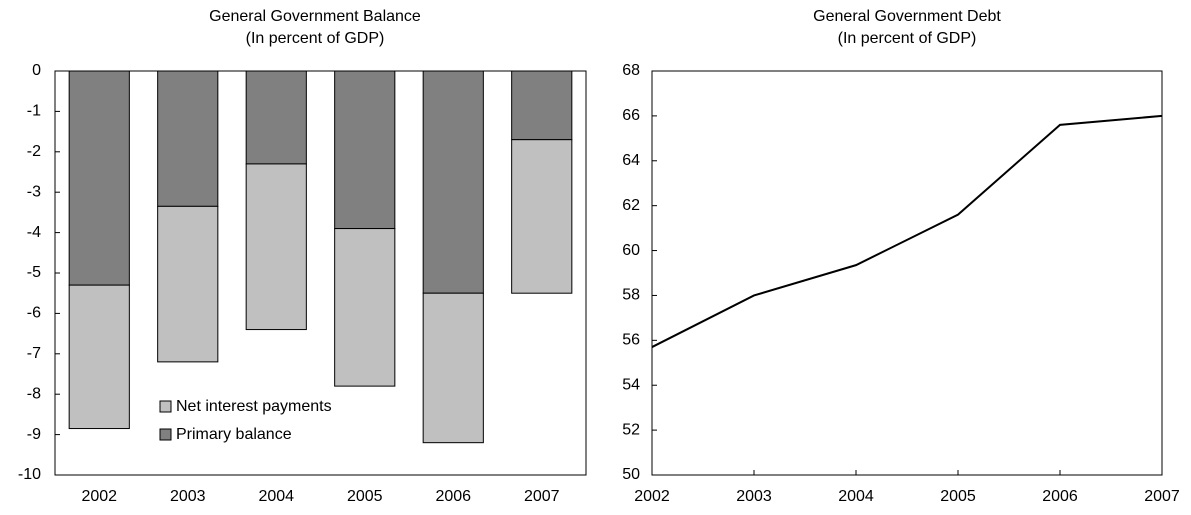  Describe the element at coordinates (34, 353) in the screenshot. I see `y-tick-label: -7` at that location.